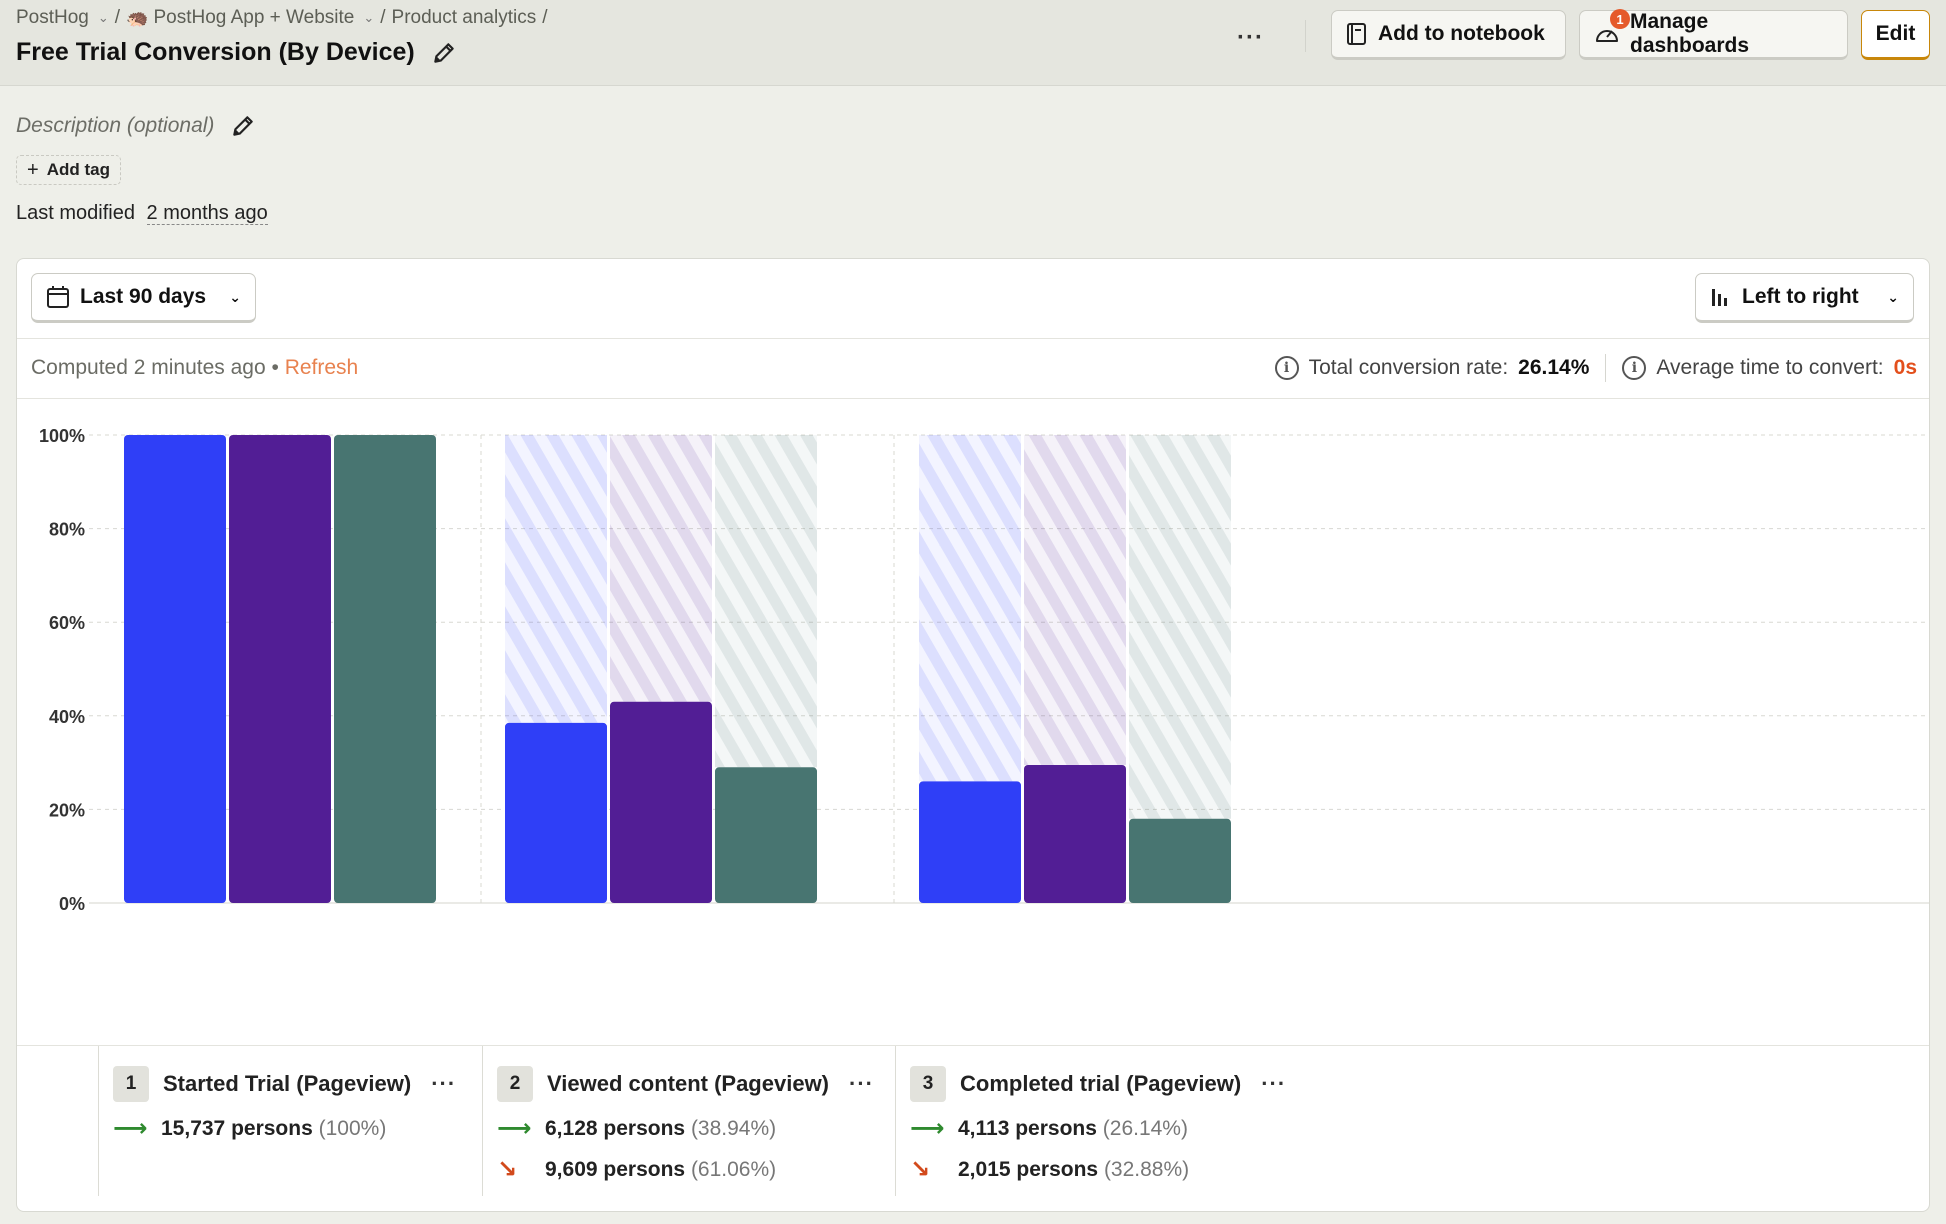  What do you see at coordinates (1146, 1169) in the screenshot?
I see `dropped-percent: (32.88%)` at bounding box center [1146, 1169].